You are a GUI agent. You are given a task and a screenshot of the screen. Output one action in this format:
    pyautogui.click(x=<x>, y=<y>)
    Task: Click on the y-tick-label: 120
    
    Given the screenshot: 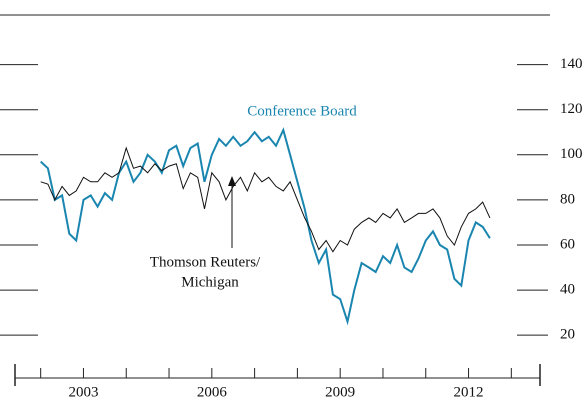 What is the action you would take?
    pyautogui.click(x=571, y=109)
    